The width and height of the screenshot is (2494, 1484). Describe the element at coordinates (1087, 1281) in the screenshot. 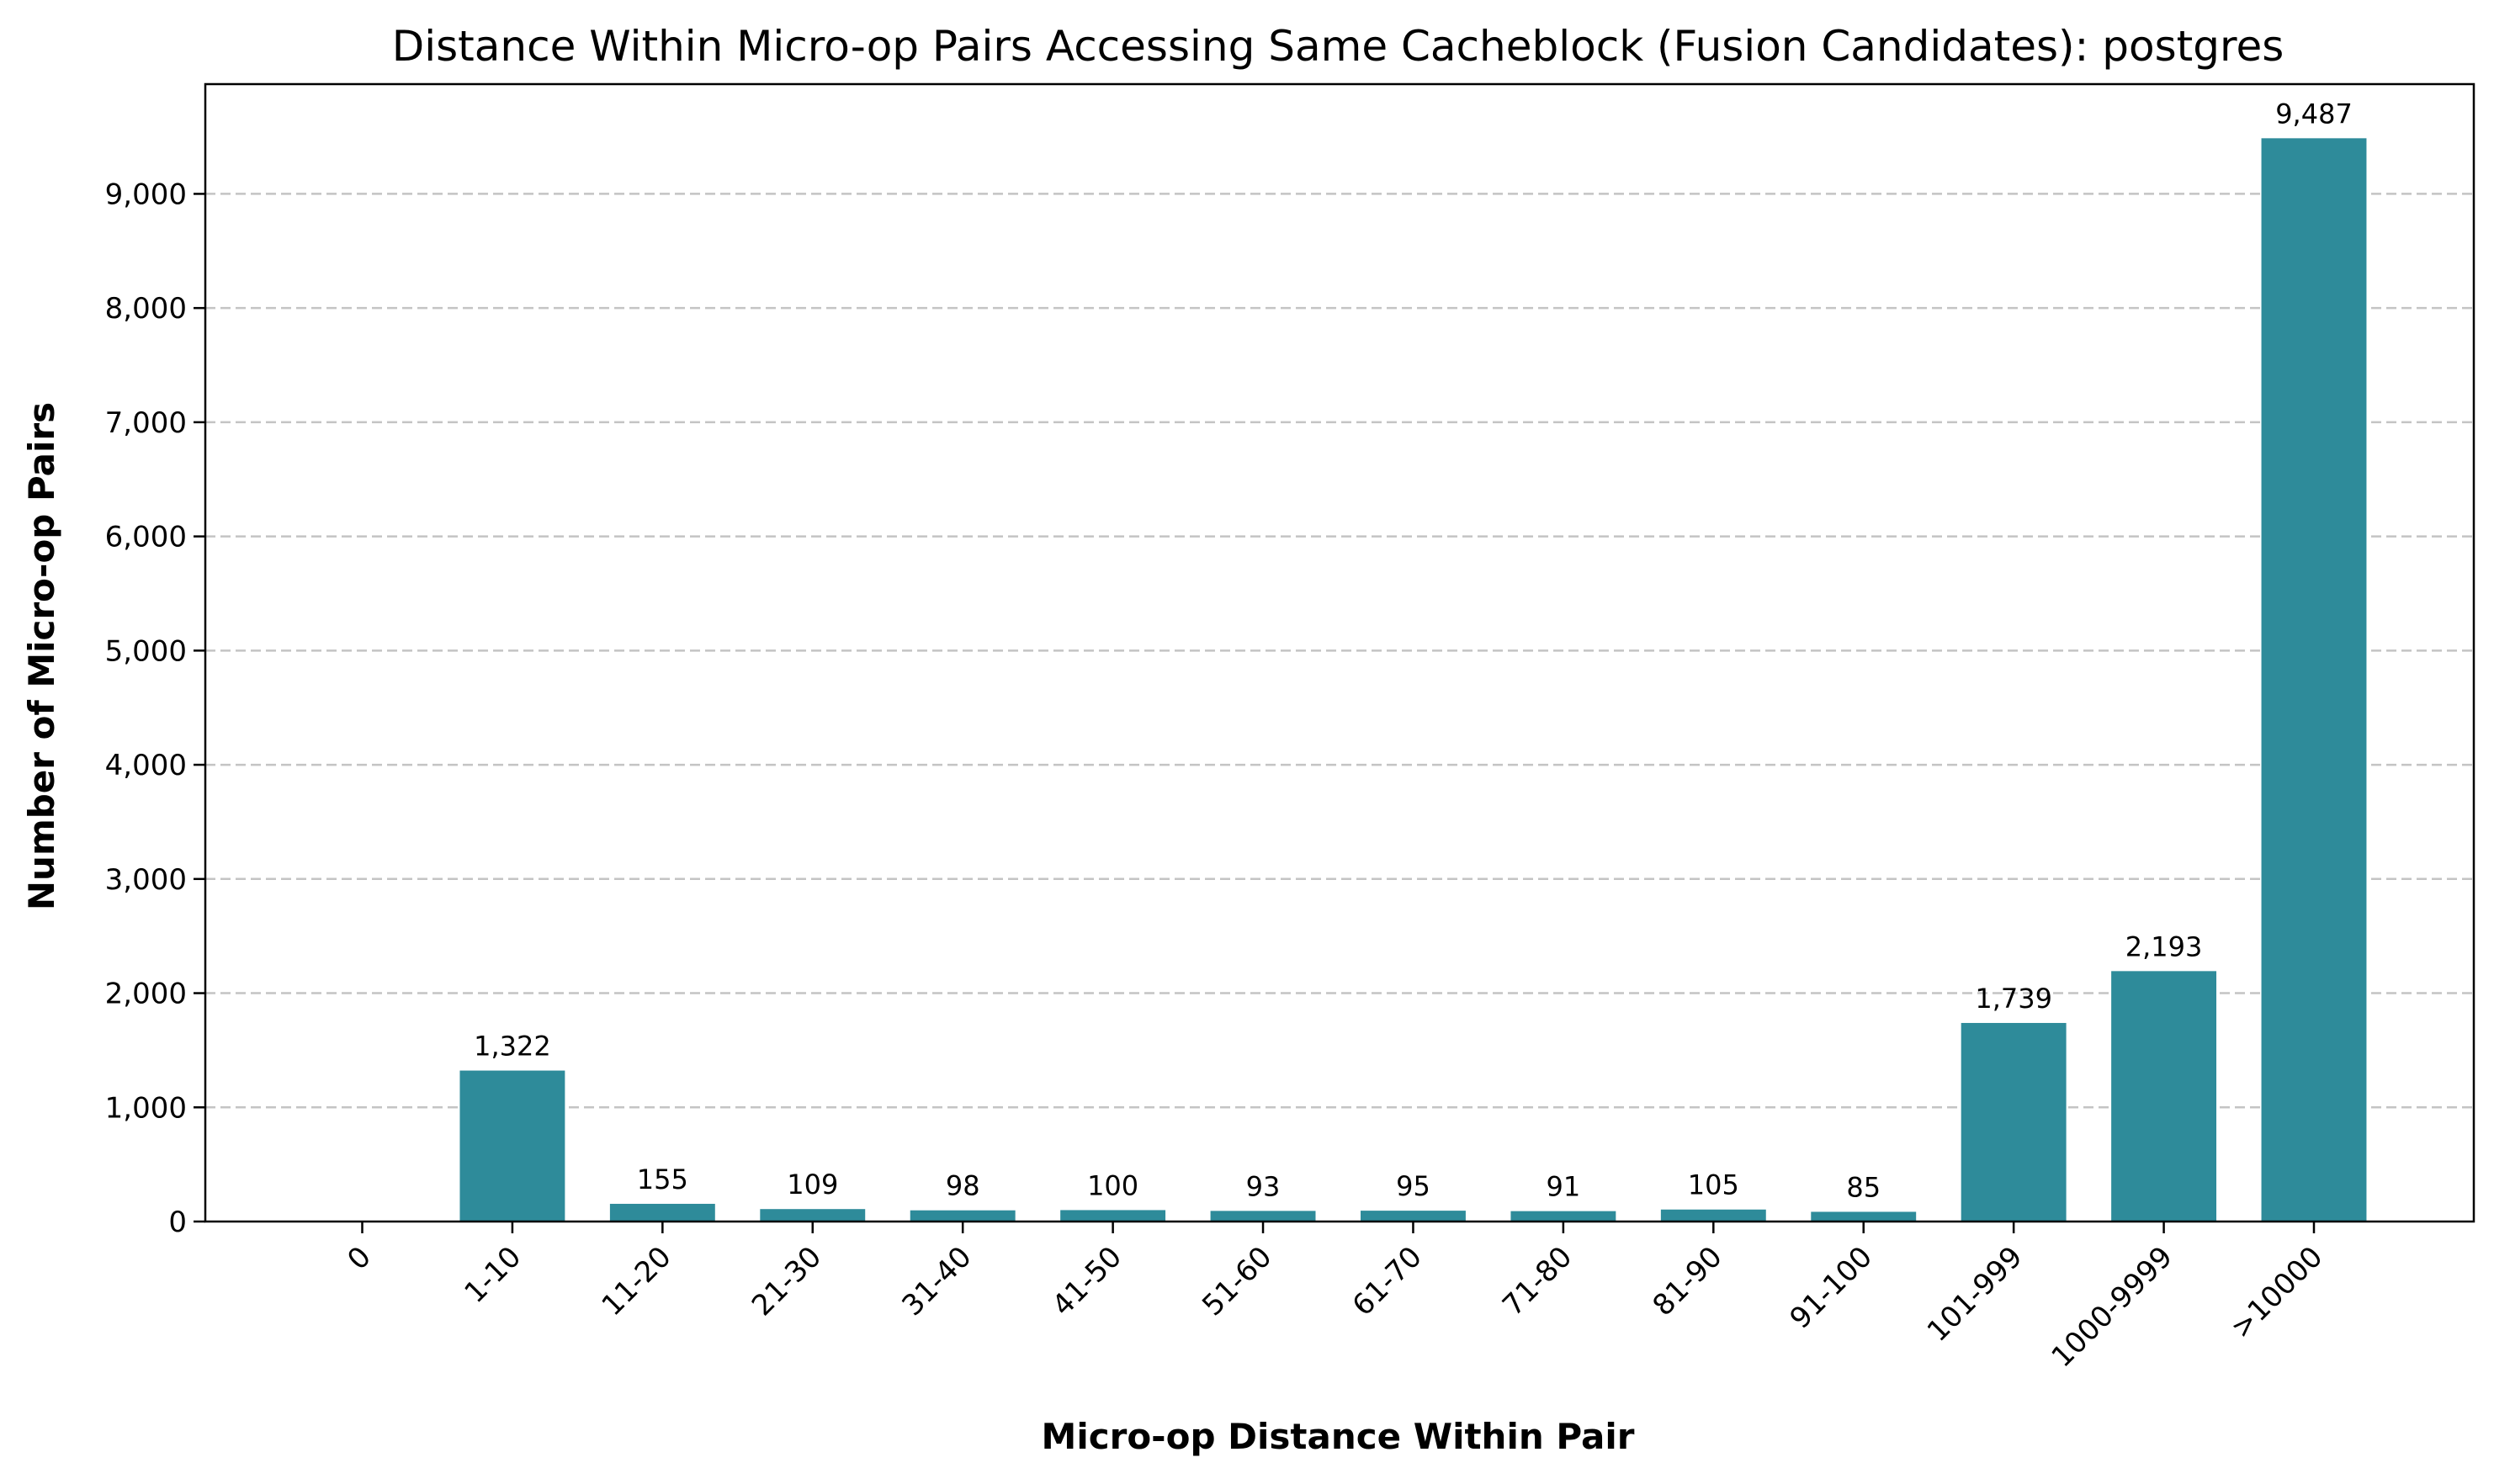

I see `x-tick-label: 41-50` at that location.